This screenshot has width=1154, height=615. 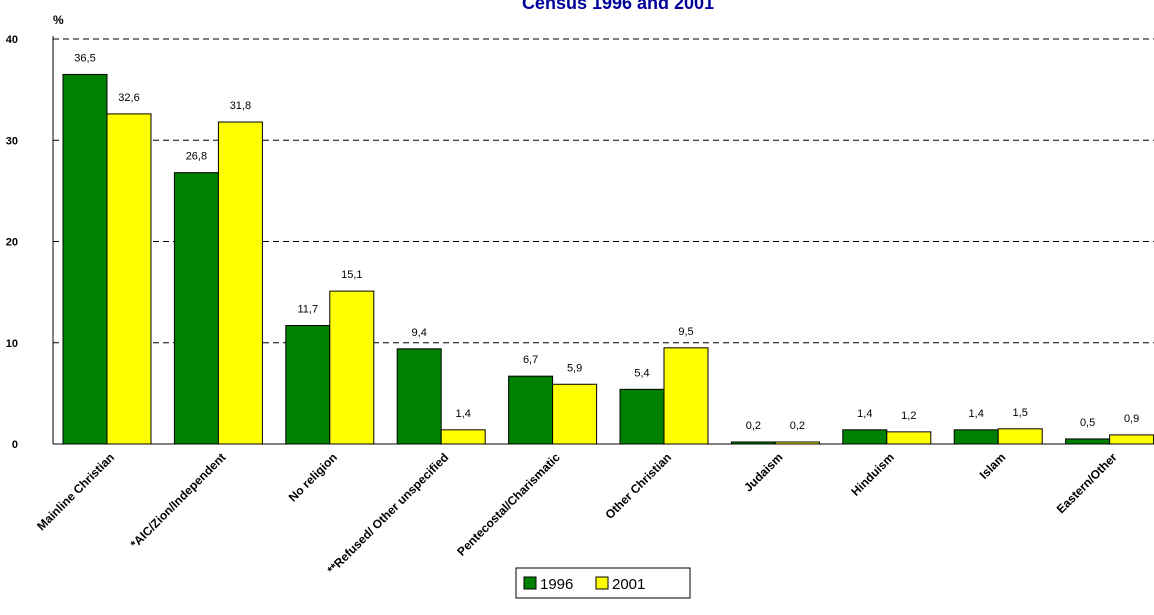 I want to click on data-label: 0,9, so click(x=1131, y=419).